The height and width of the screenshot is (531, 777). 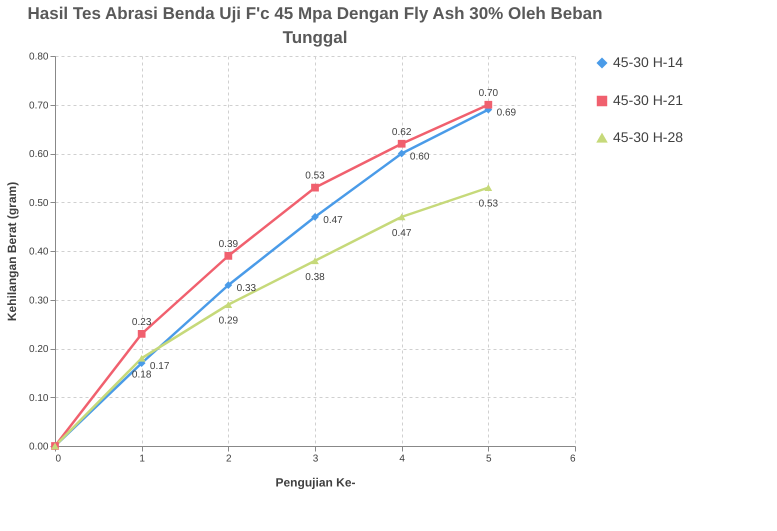 What do you see at coordinates (402, 132) in the screenshot?
I see `data-label: 0.62` at bounding box center [402, 132].